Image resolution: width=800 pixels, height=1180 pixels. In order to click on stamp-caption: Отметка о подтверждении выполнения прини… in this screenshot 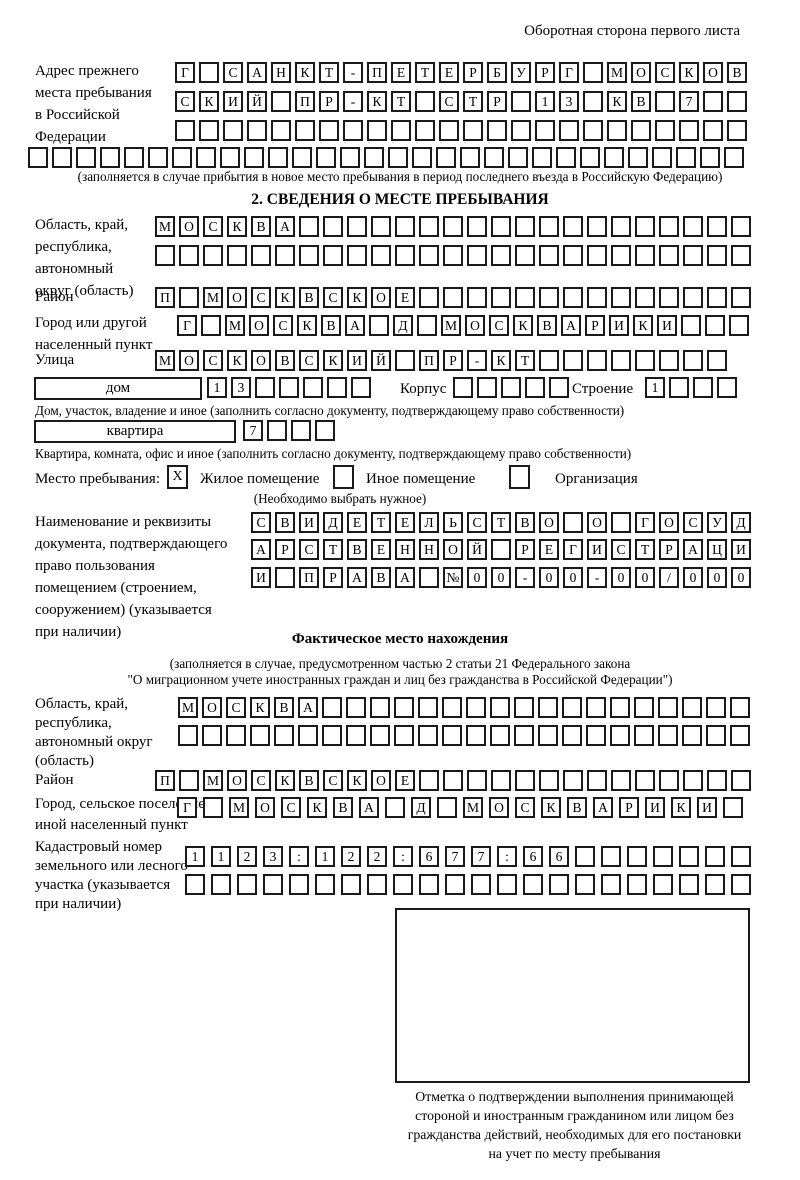, I will do `click(574, 1125)`.